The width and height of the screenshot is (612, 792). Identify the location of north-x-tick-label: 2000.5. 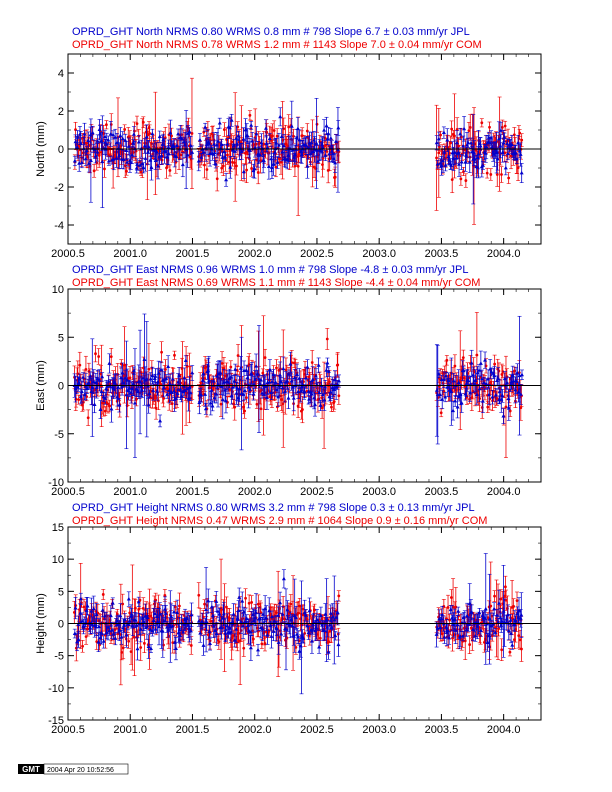
(68, 254).